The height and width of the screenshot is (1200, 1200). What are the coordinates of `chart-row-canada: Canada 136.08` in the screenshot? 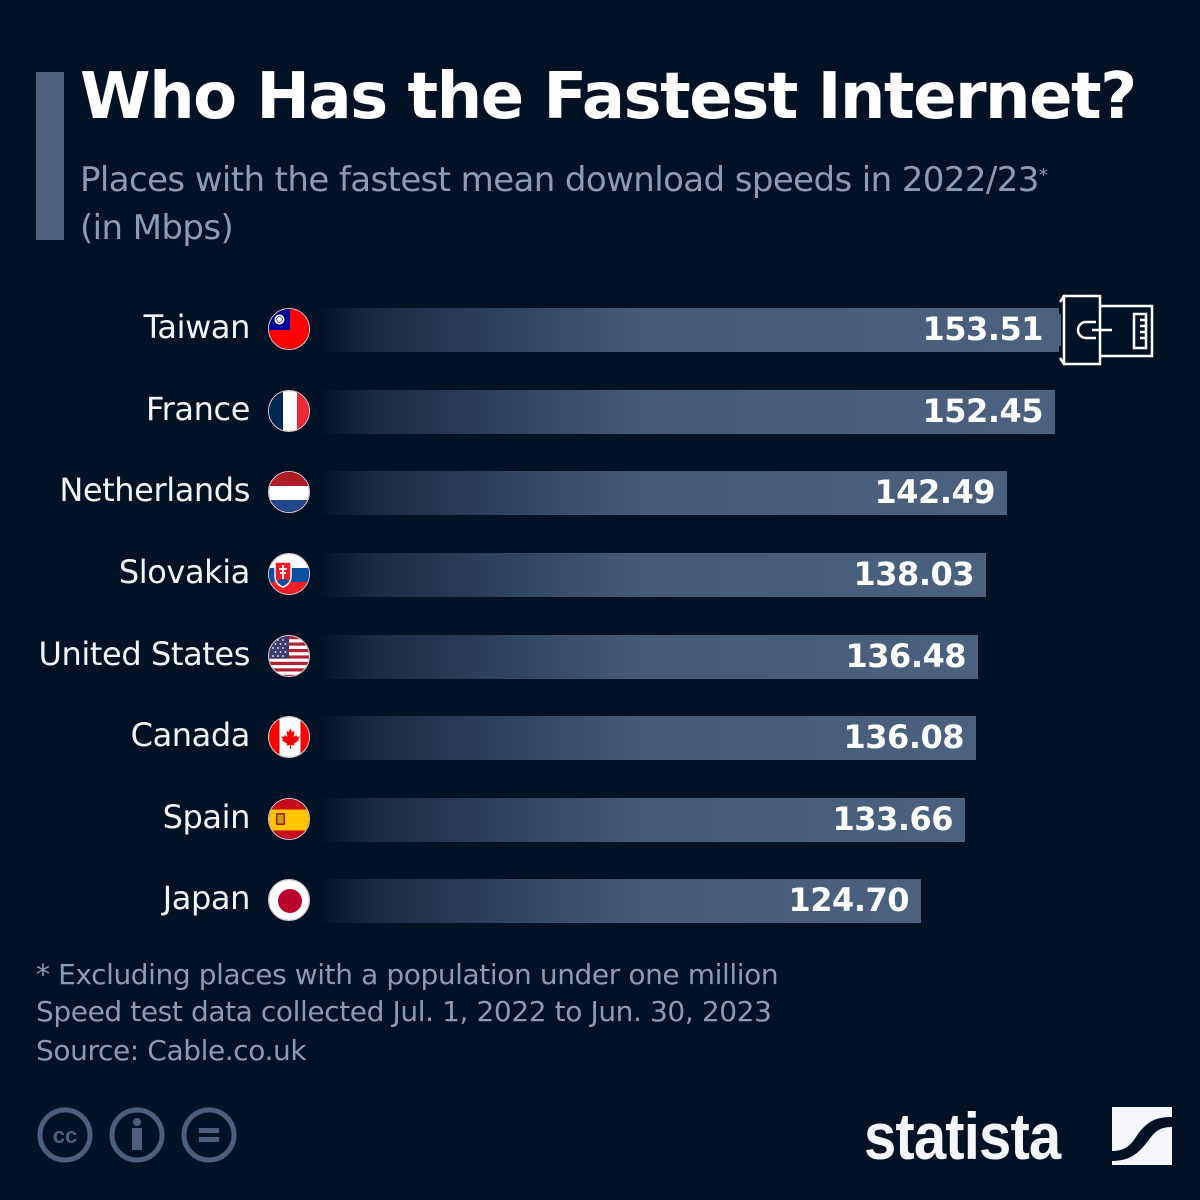 It's located at (600, 737).